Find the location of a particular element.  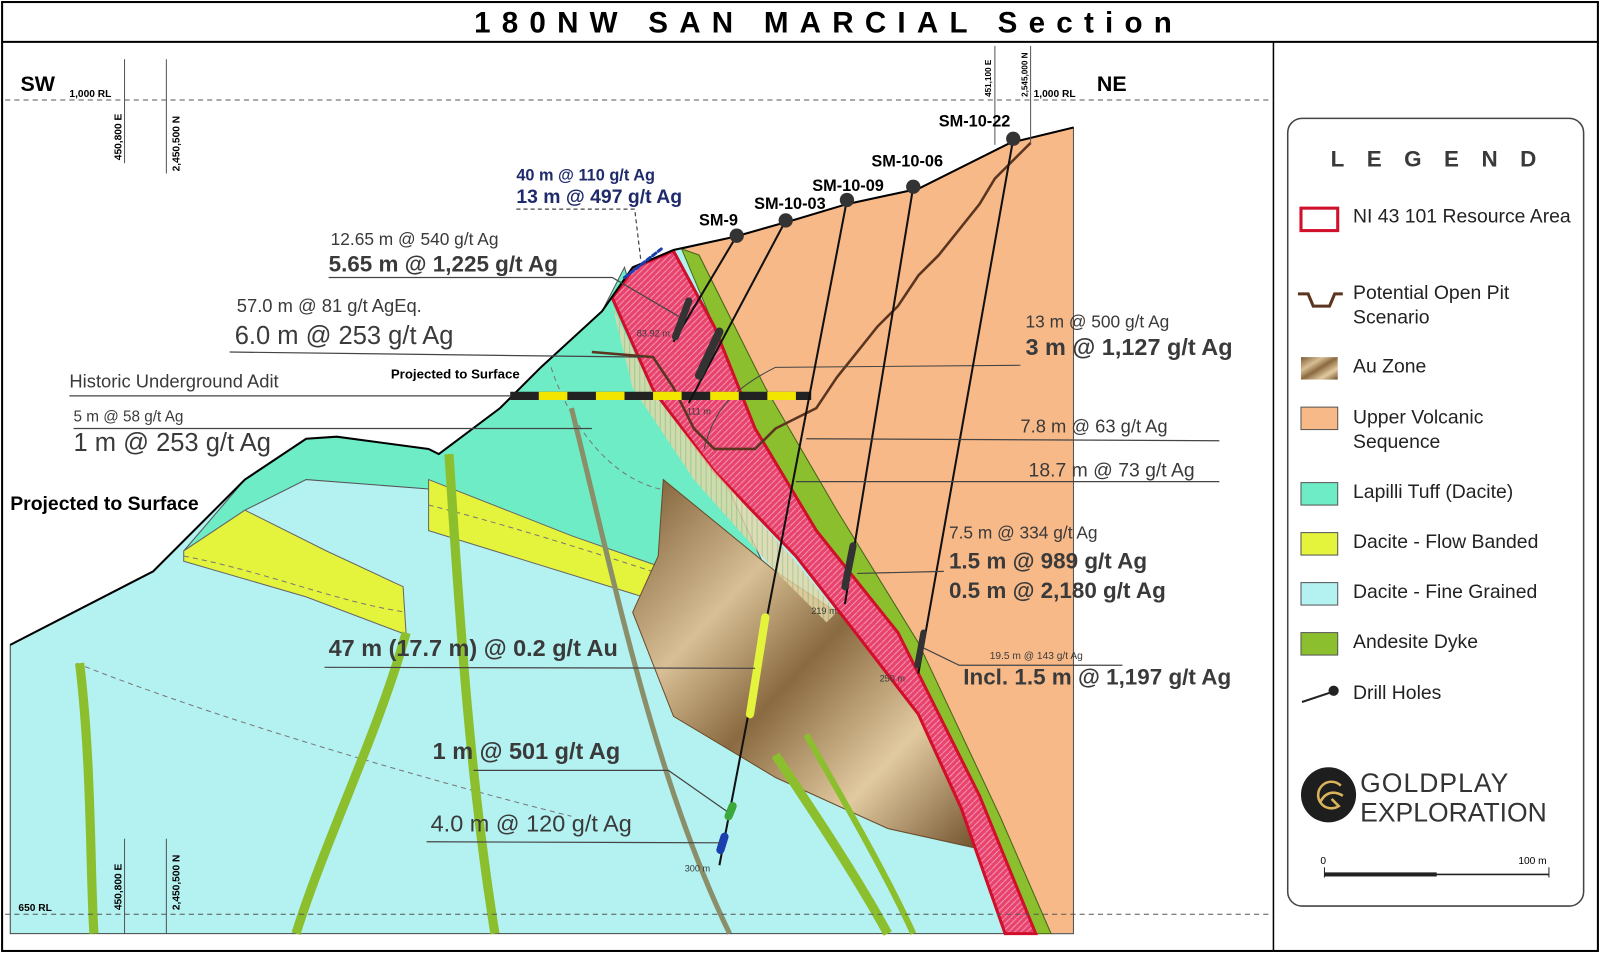

legend-item: Au Zone is located at coordinates (1390, 367).